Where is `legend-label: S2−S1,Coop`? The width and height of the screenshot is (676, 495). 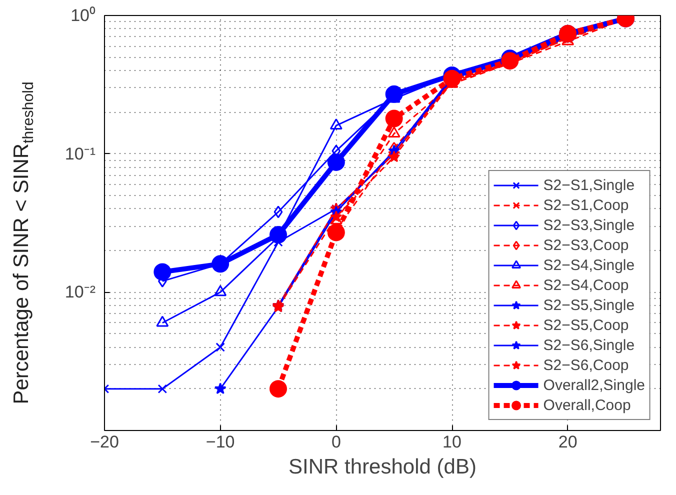
legend-label: S2−S1,Coop is located at coordinates (586, 205).